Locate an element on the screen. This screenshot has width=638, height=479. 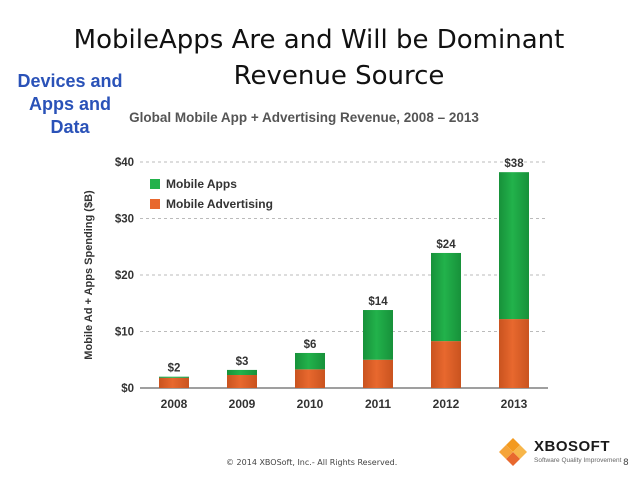
y-tick-label: $20 is located at coordinates (124, 276).